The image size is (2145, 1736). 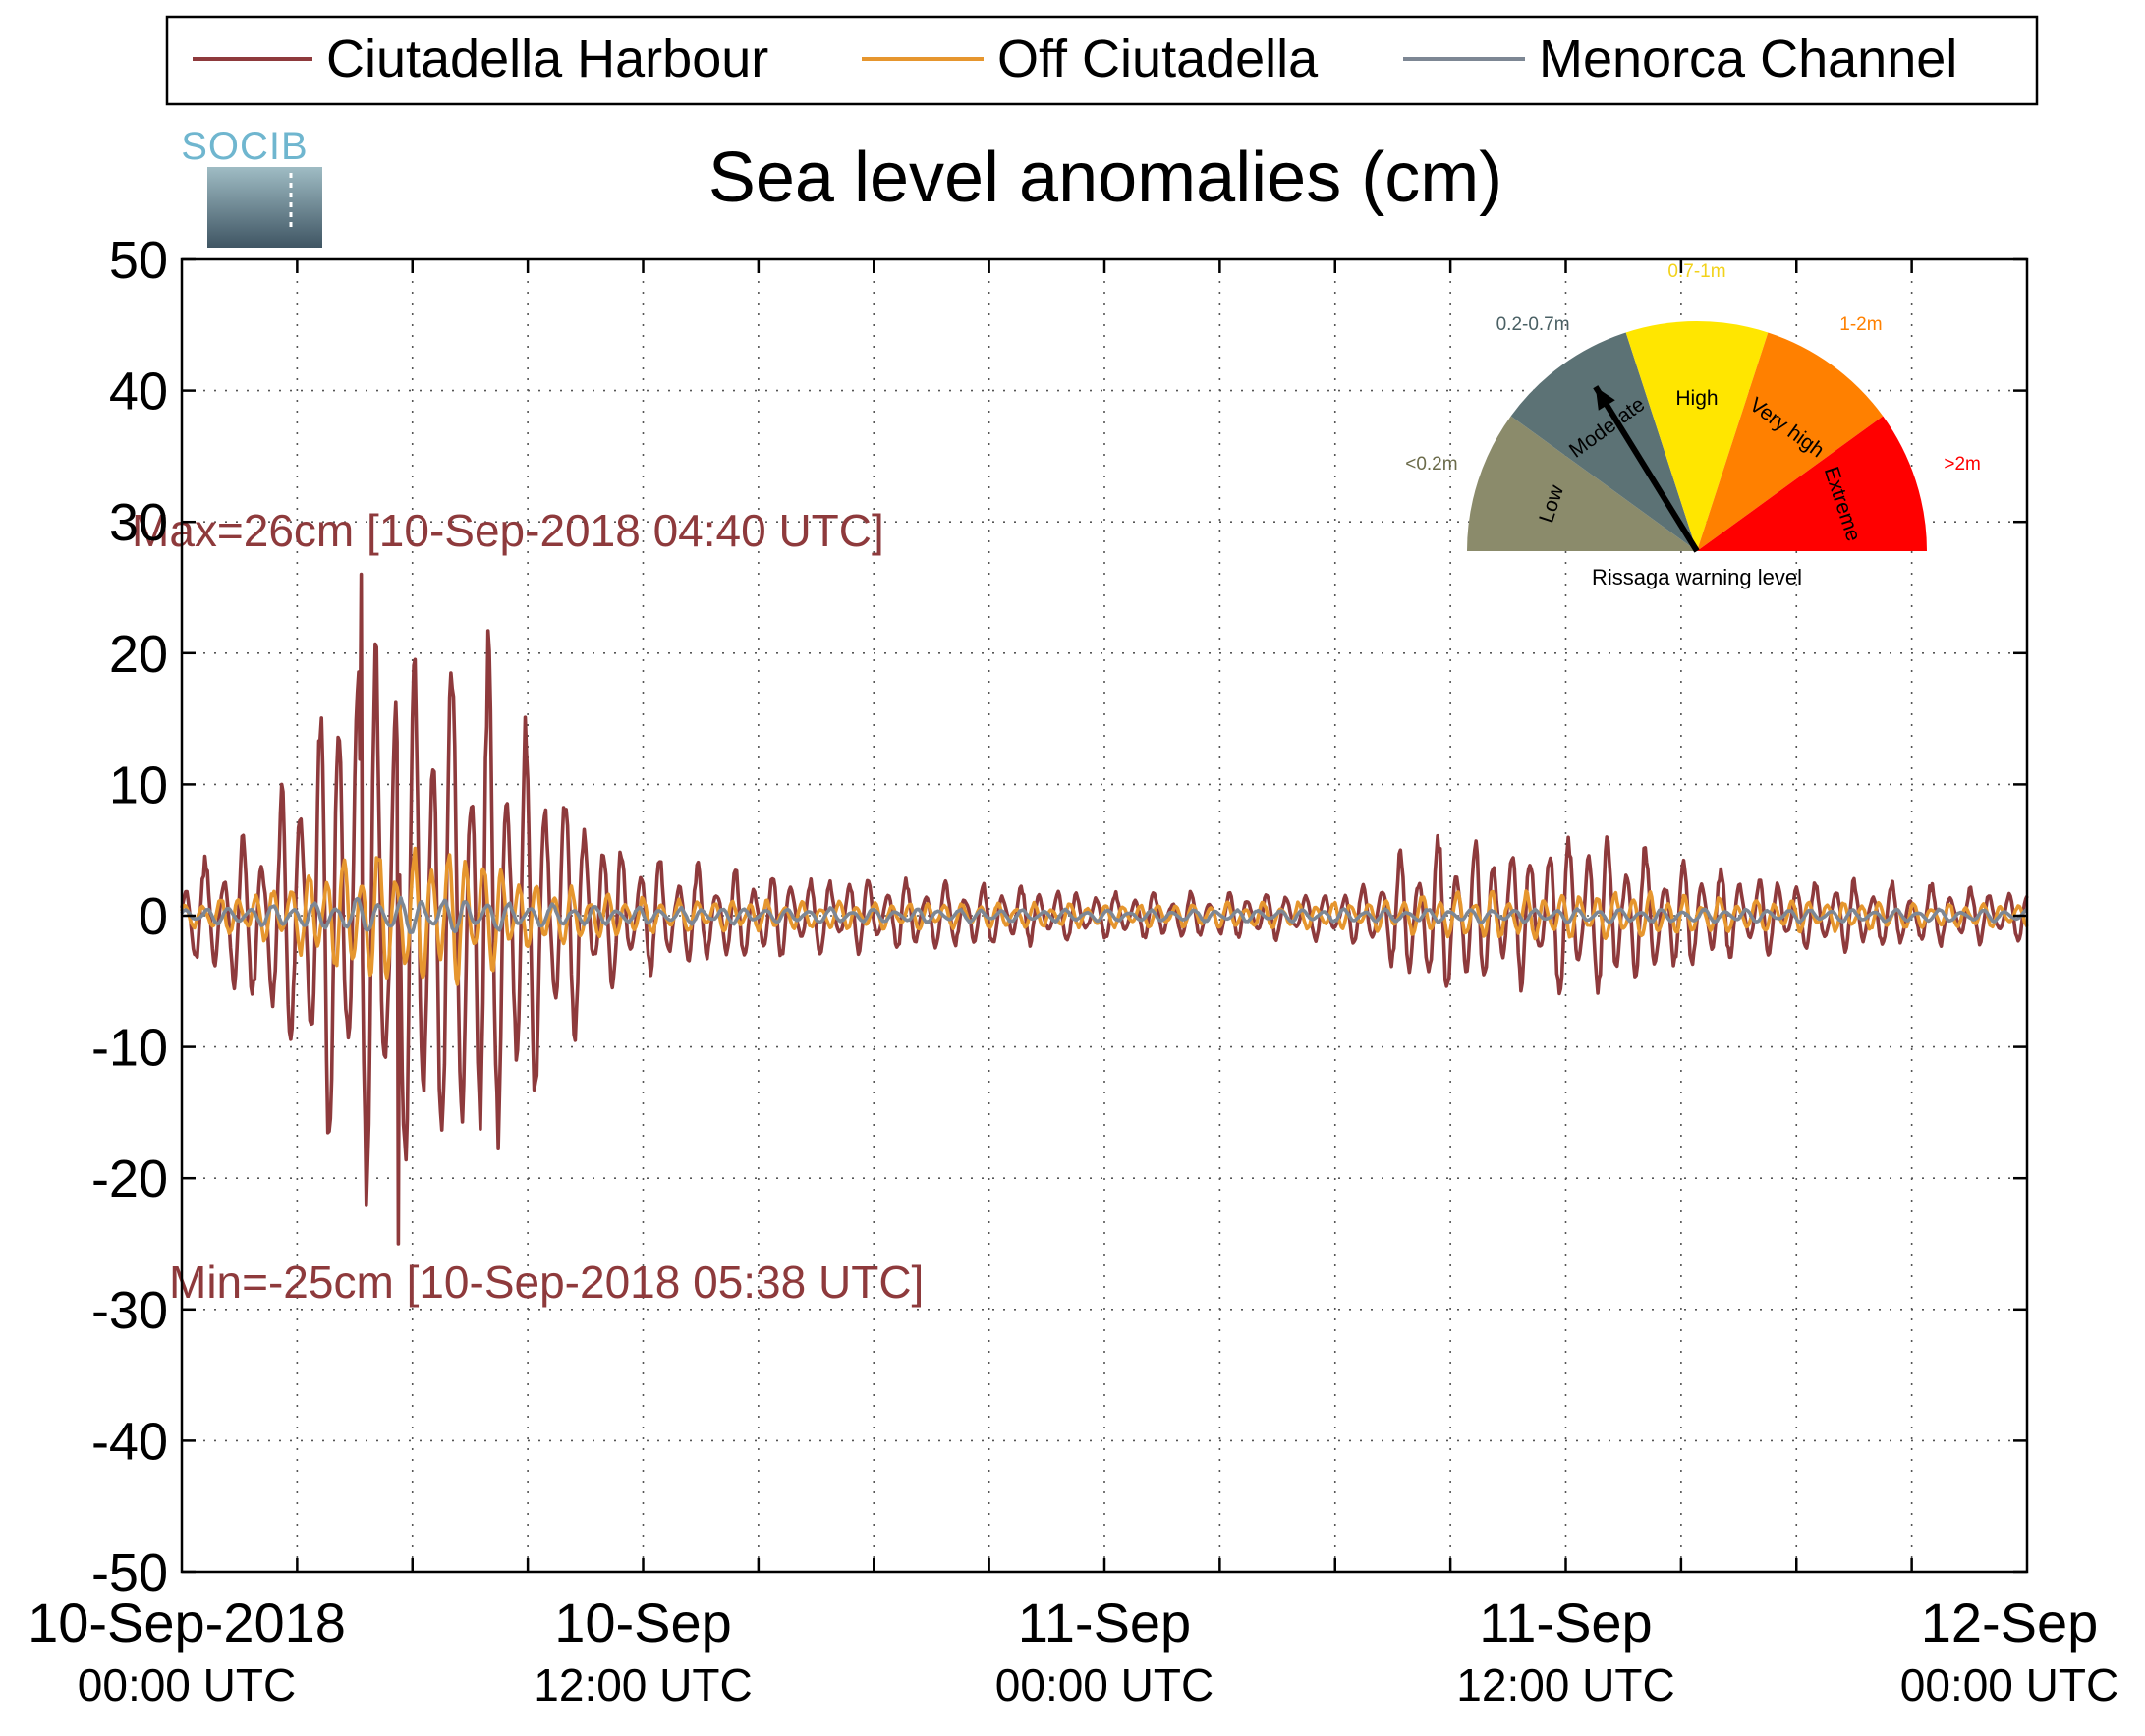 I want to click on gauge-needle-head, so click(x=1605, y=398).